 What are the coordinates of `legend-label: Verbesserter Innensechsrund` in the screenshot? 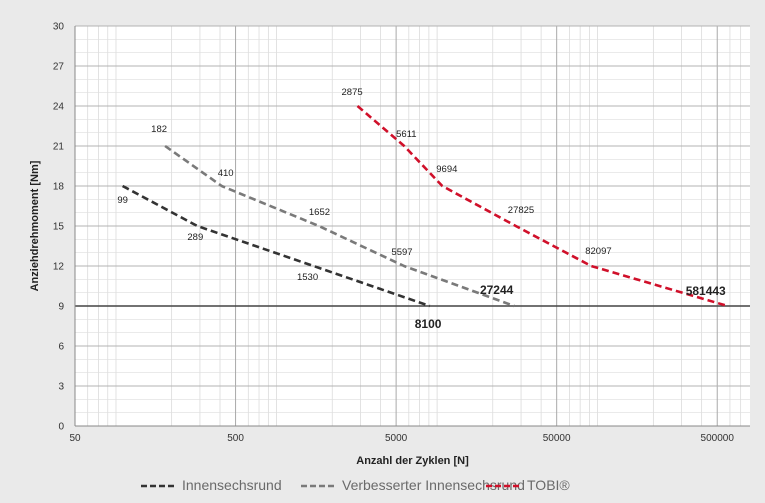 It's located at (433, 485).